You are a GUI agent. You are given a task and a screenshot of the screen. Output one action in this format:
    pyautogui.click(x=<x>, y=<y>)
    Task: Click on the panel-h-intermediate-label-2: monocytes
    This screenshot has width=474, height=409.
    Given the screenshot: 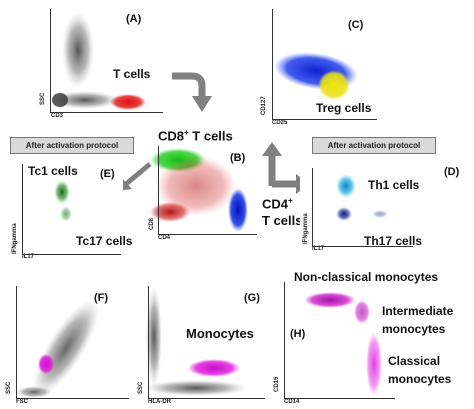 What is the action you would take?
    pyautogui.click(x=414, y=329)
    